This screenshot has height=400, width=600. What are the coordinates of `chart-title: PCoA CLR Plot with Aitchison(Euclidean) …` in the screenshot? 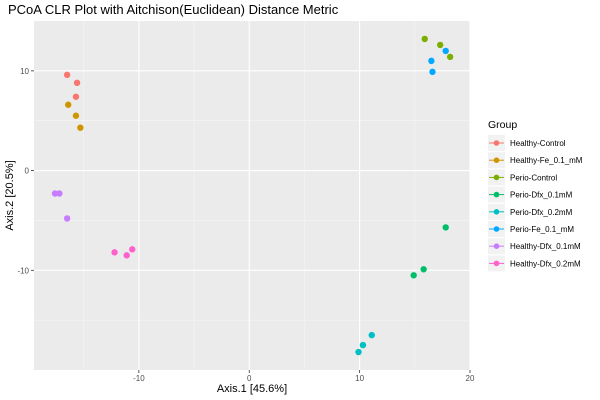 It's located at (173, 9).